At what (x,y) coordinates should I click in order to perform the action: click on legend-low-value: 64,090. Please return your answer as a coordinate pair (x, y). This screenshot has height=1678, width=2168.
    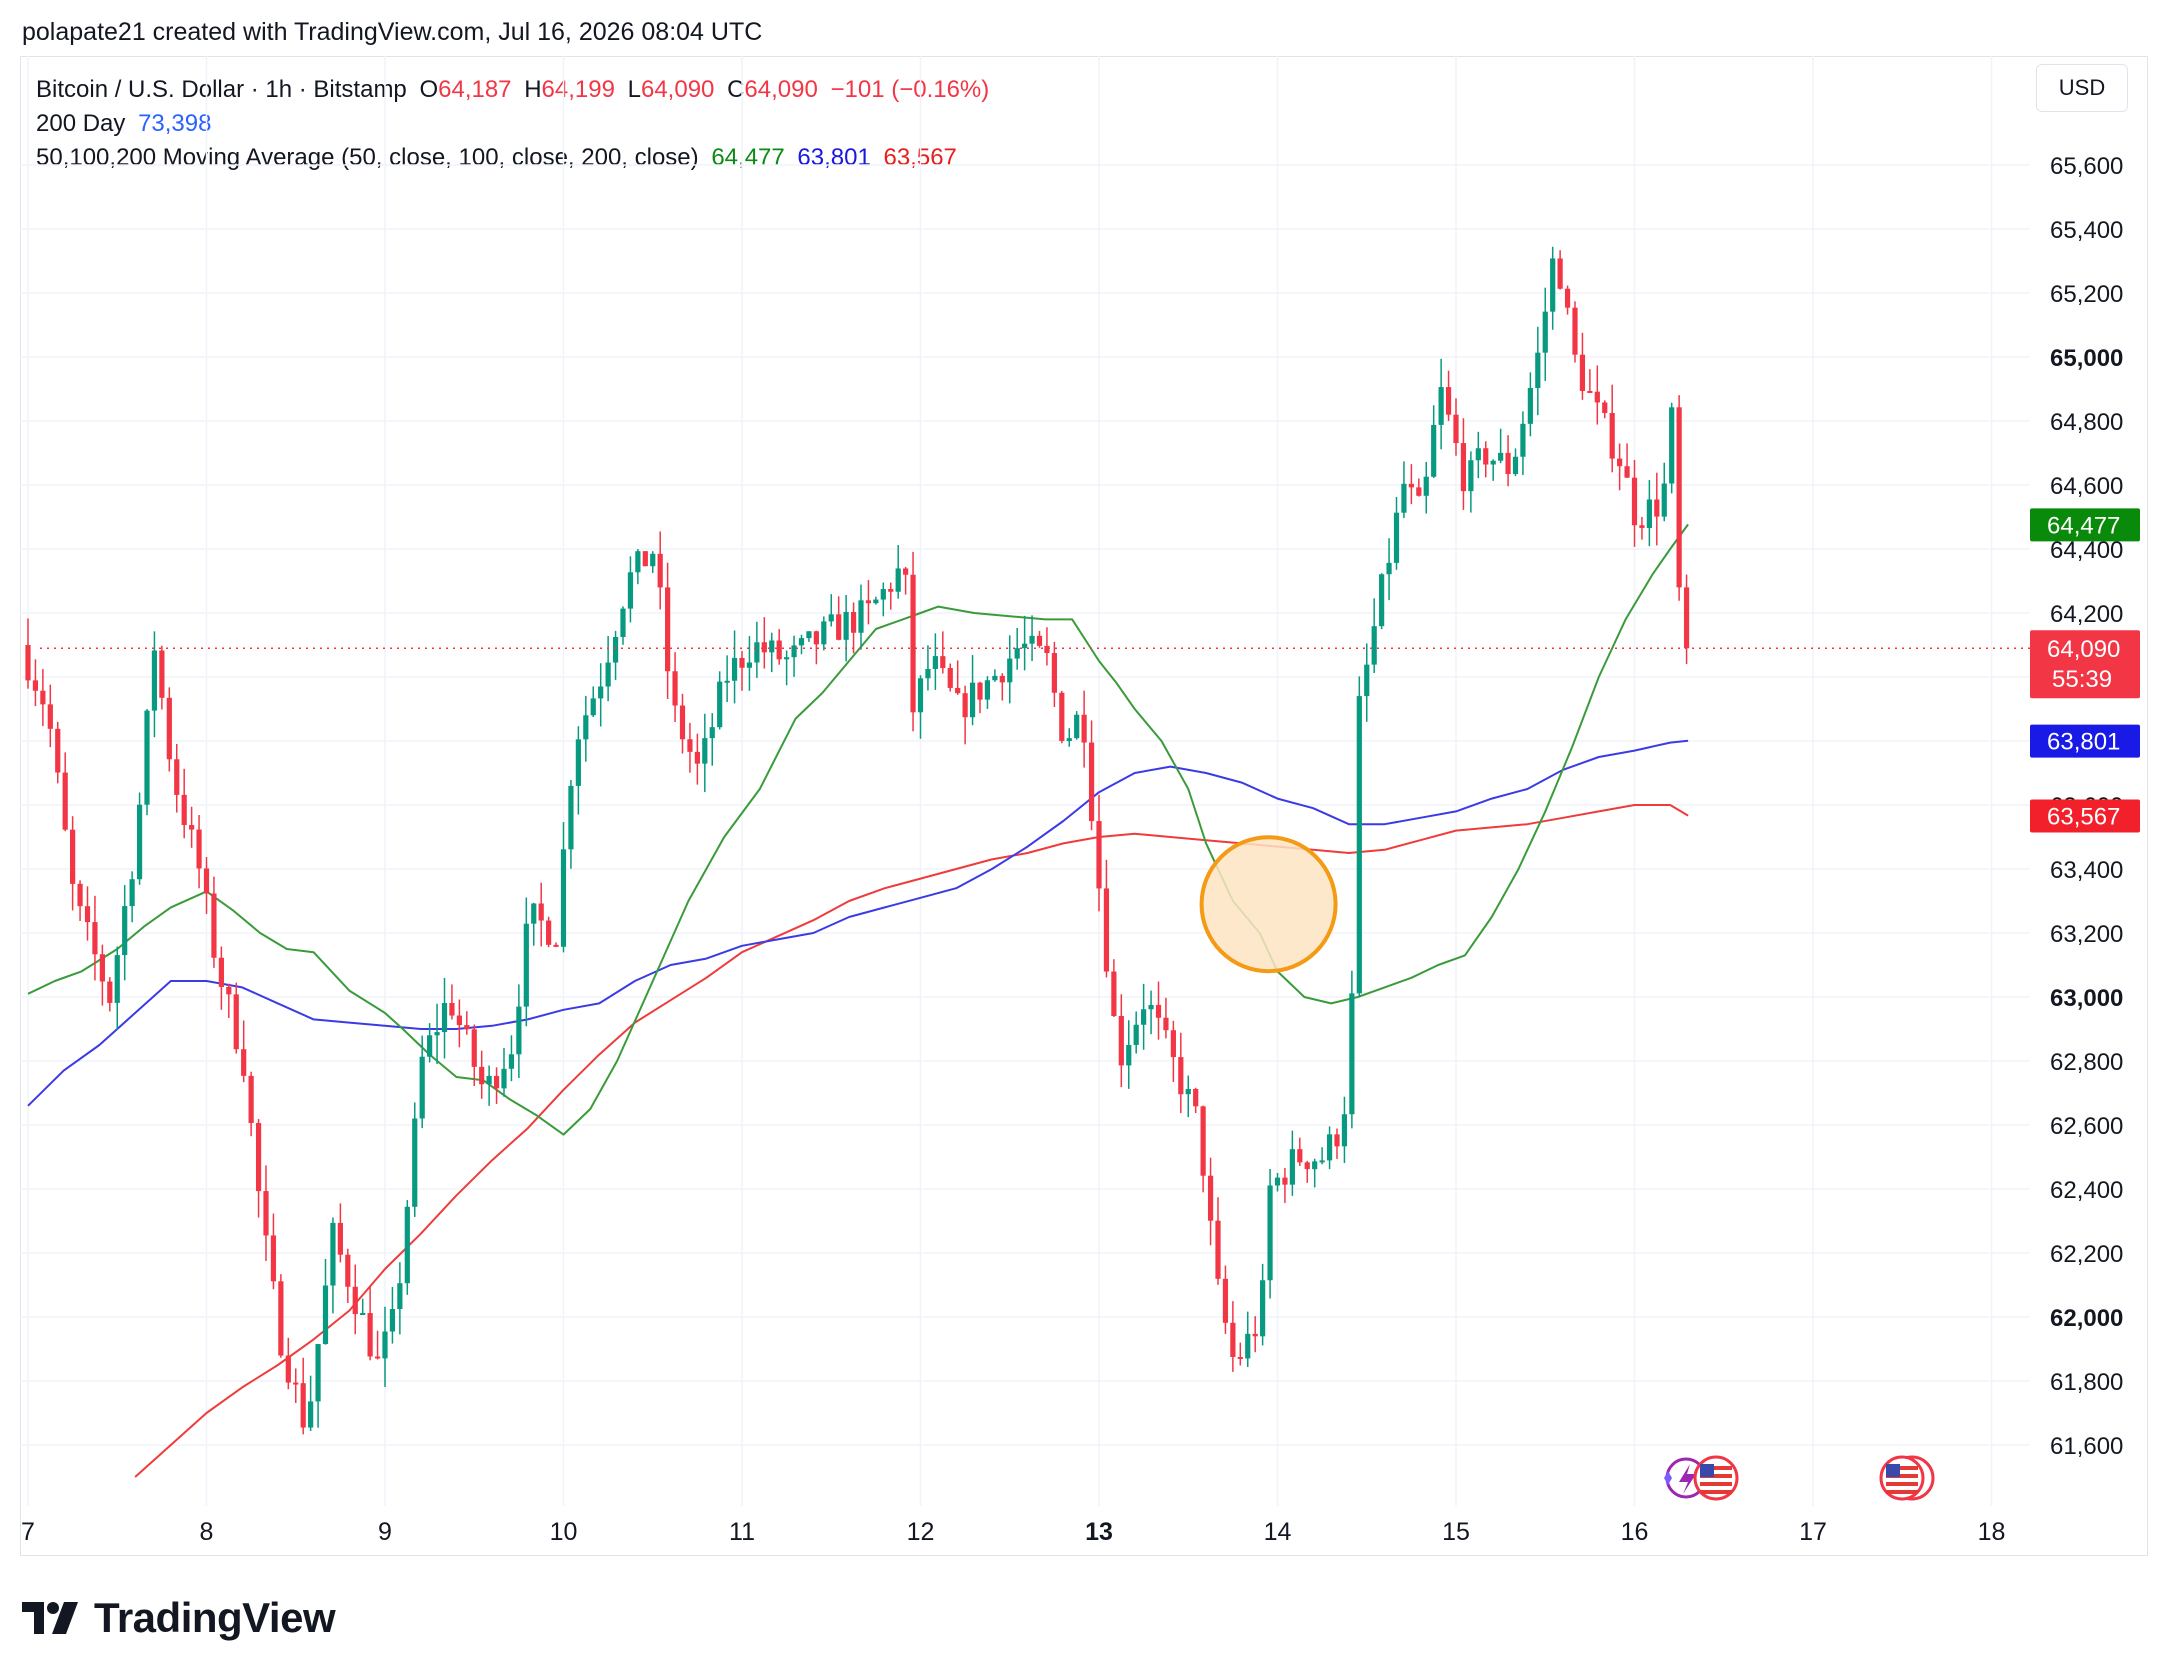
    Looking at the image, I should click on (677, 89).